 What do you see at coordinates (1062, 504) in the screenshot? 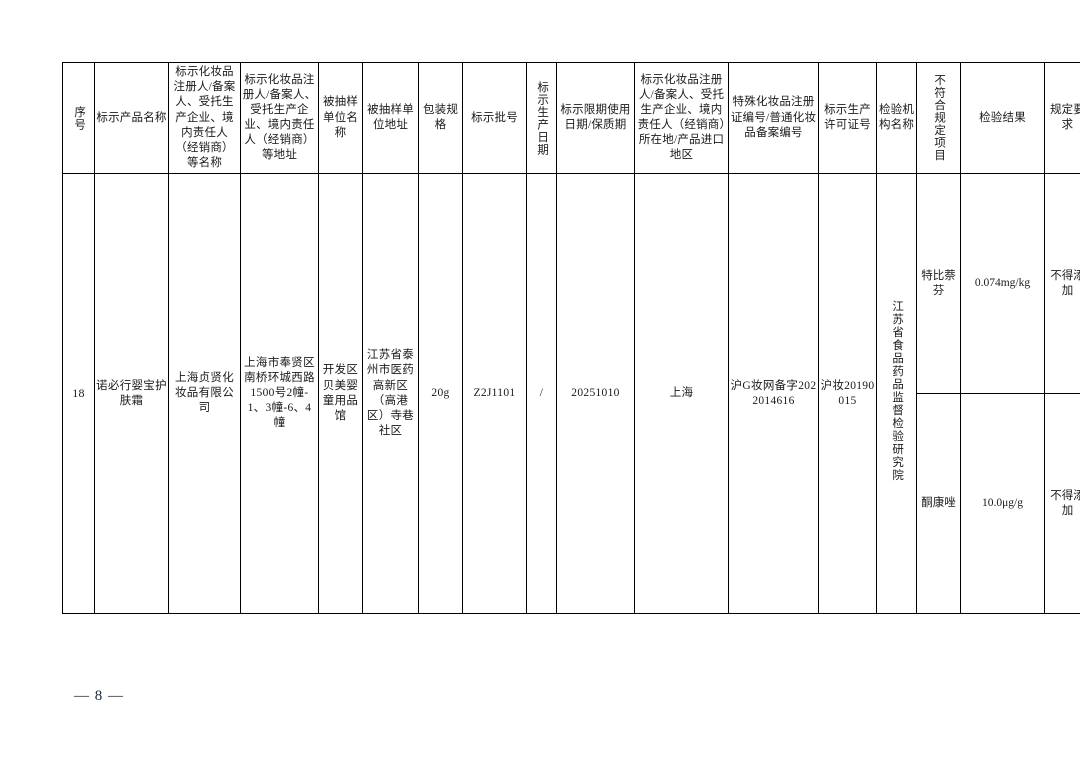
I see `cell-requirement-2: 不得添加` at bounding box center [1062, 504].